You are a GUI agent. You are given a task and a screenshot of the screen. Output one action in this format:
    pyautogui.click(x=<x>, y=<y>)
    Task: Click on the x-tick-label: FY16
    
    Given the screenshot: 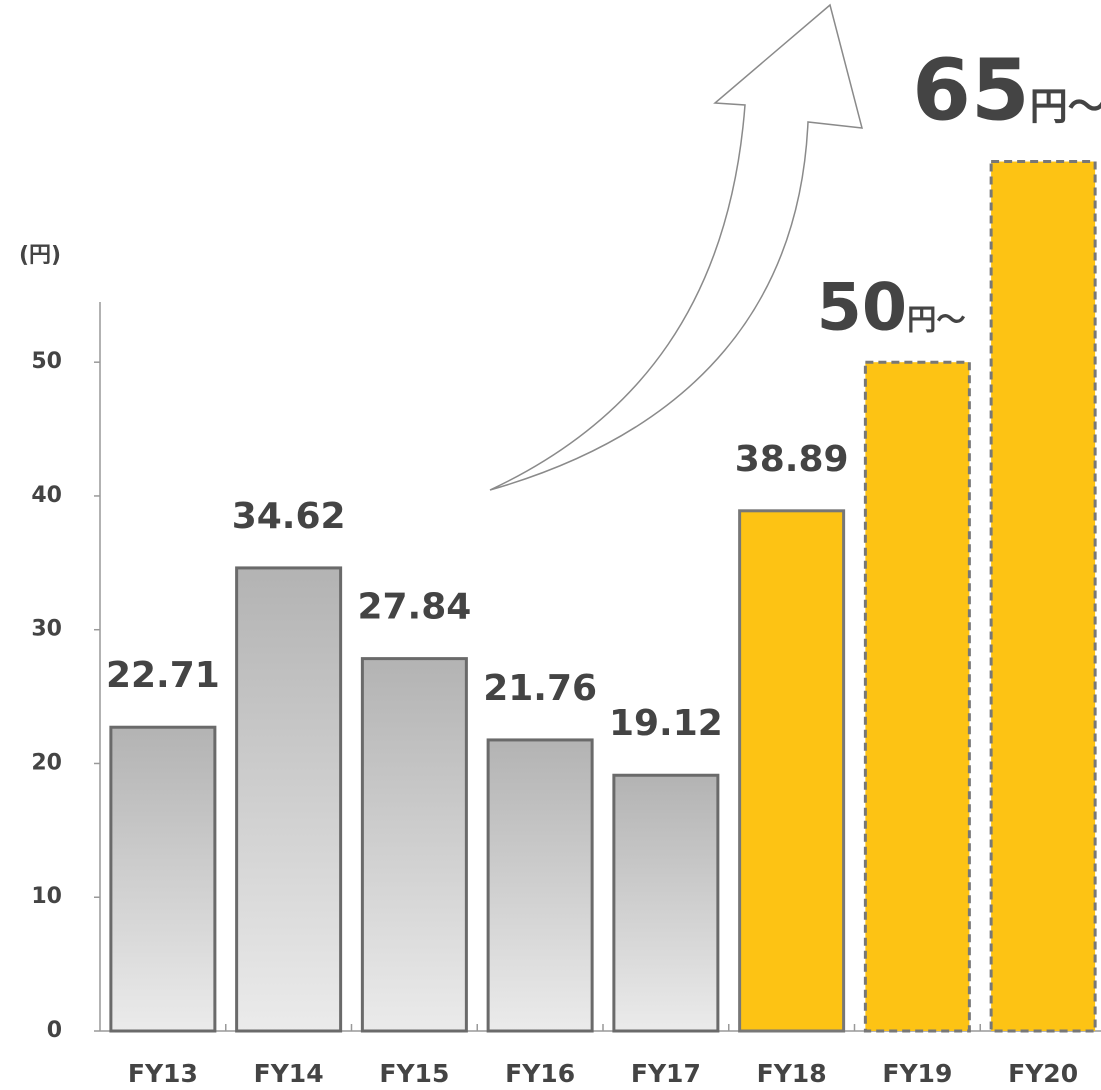 What is the action you would take?
    pyautogui.click(x=540, y=1073)
    